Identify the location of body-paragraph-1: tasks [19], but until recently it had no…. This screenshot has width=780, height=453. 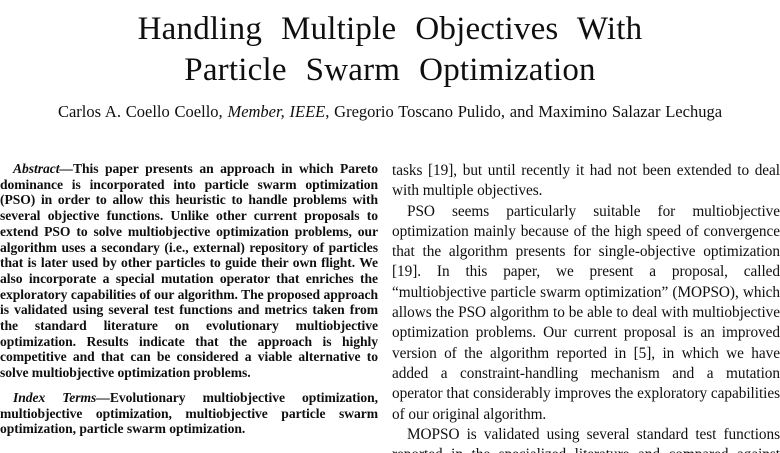
(586, 181).